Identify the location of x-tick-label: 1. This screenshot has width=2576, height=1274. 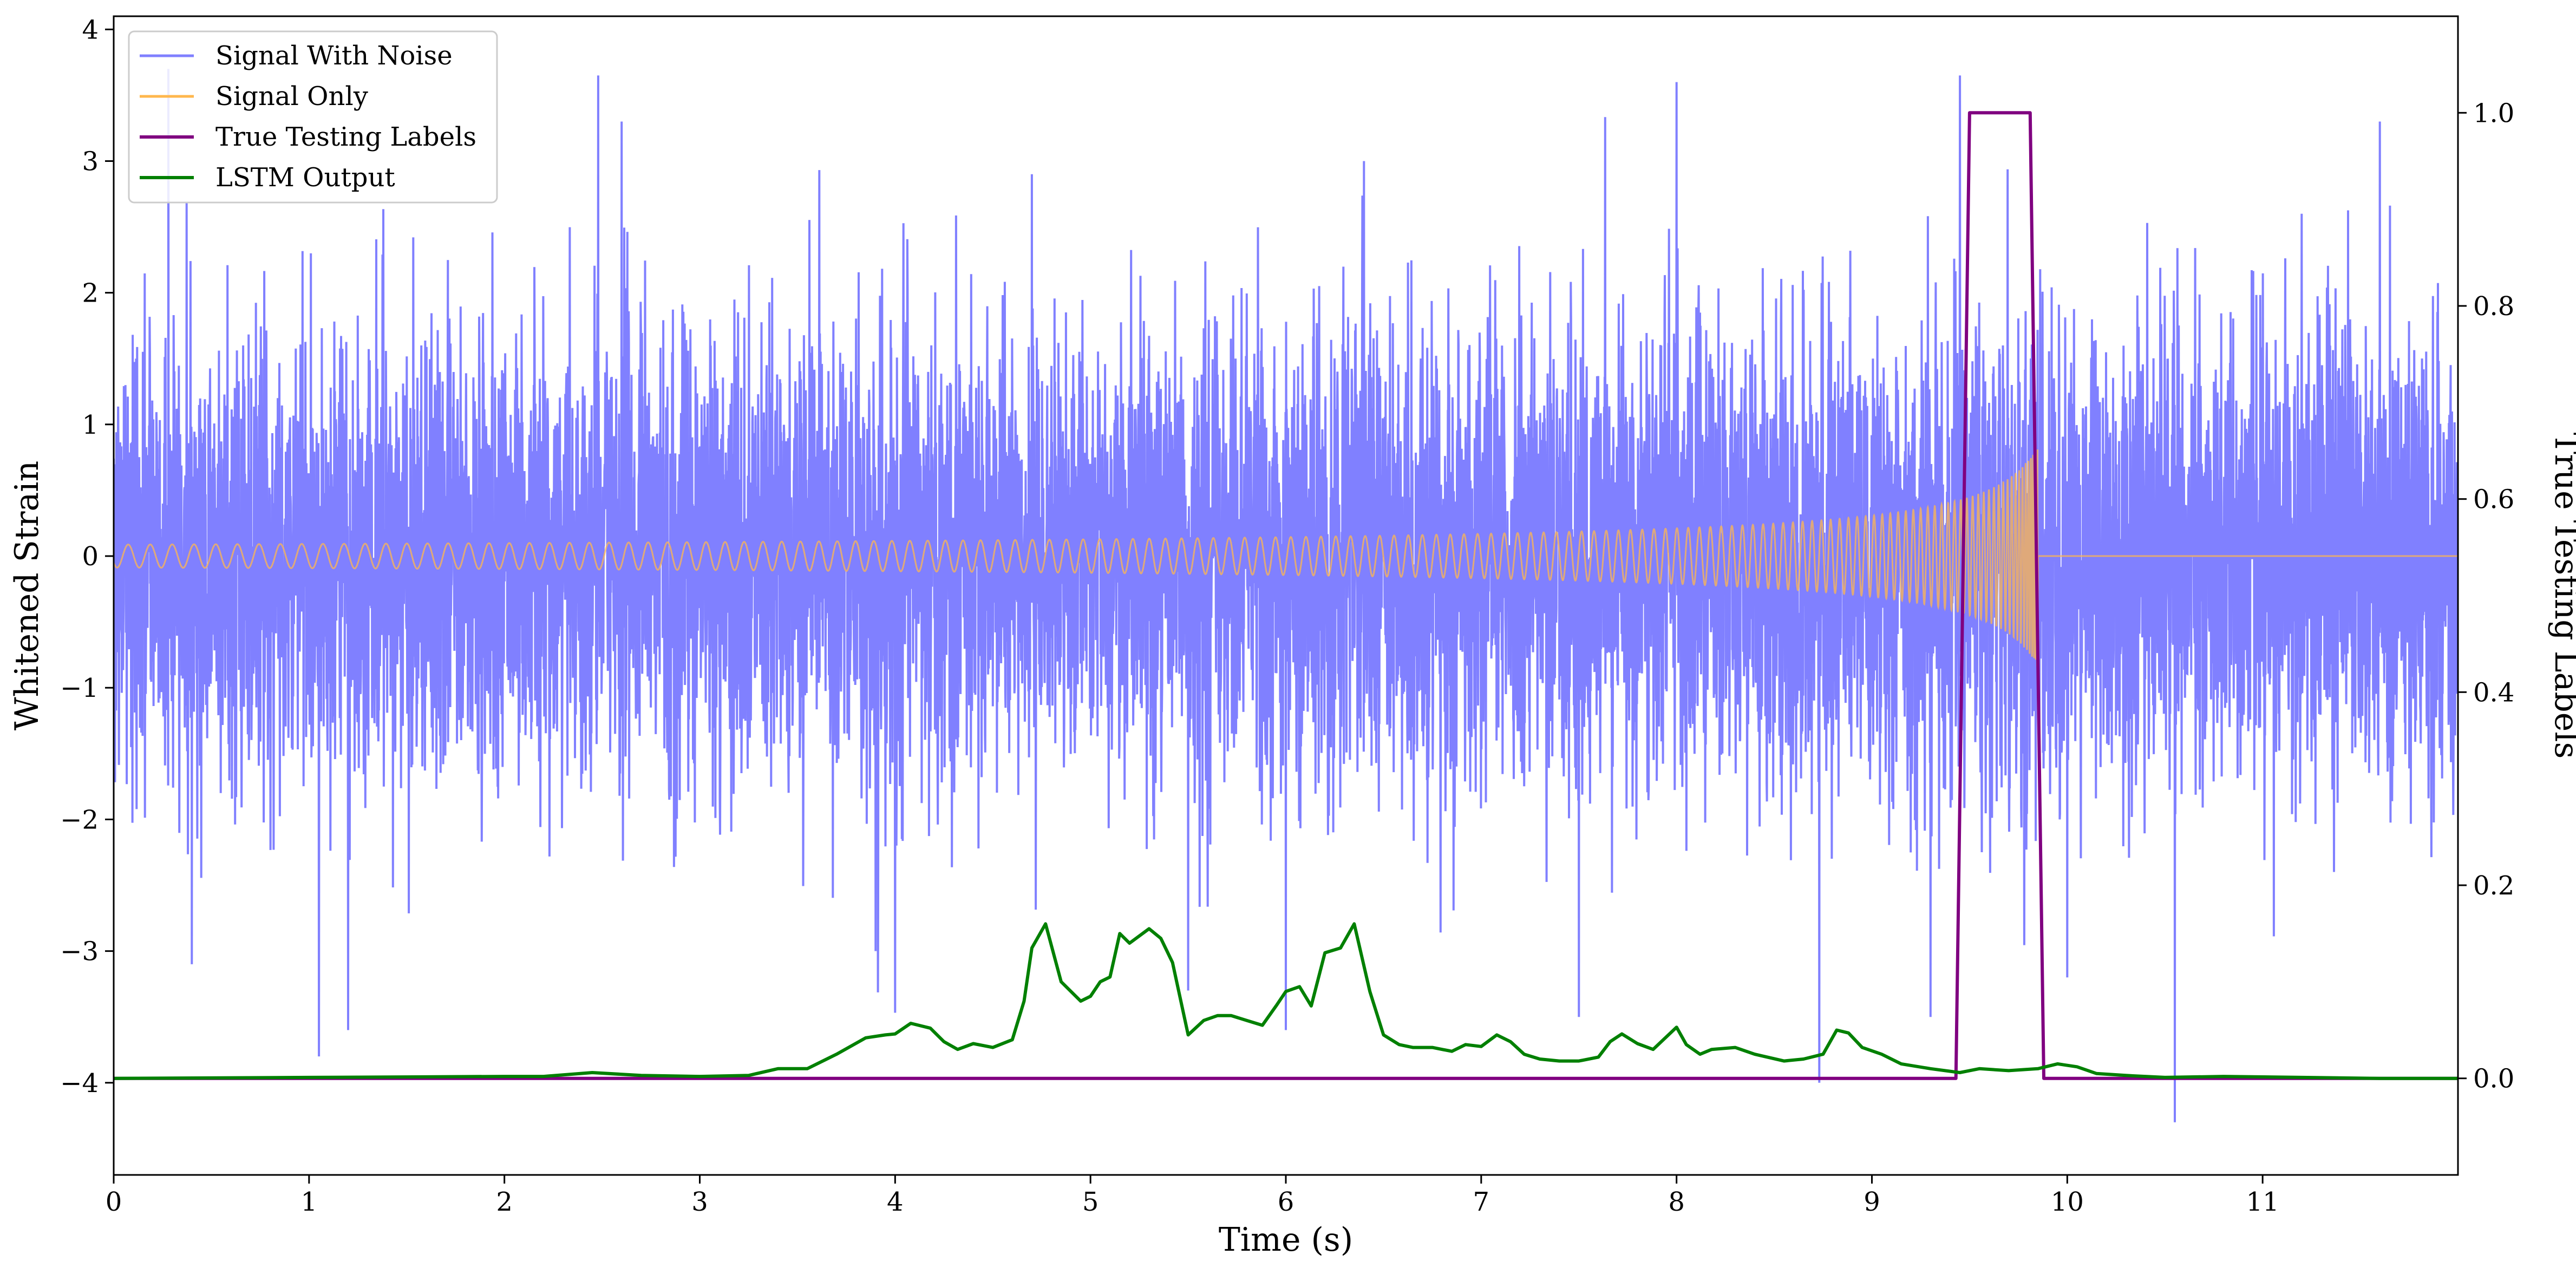
(309, 1202).